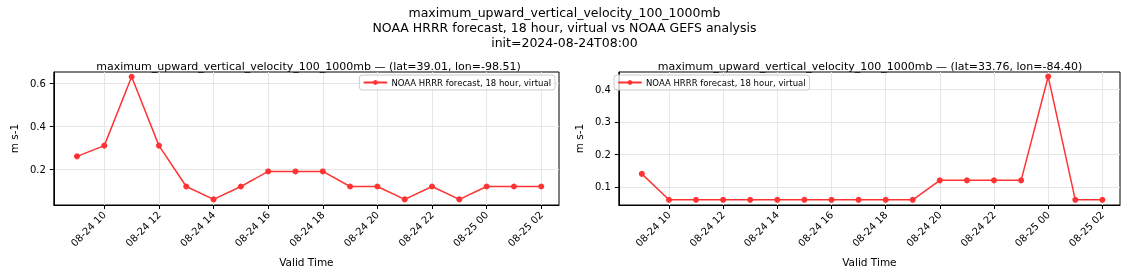 The width and height of the screenshot is (1129, 279). Describe the element at coordinates (602, 187) in the screenshot. I see `y-tick-label: 0.1` at that location.